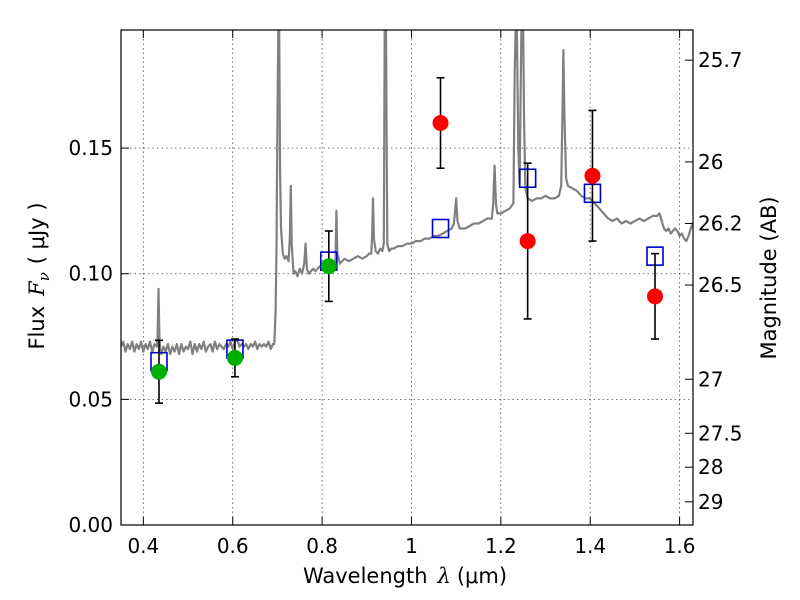 This screenshot has height=600, width=800. I want to click on y-tick-label: 0.05, so click(90, 399).